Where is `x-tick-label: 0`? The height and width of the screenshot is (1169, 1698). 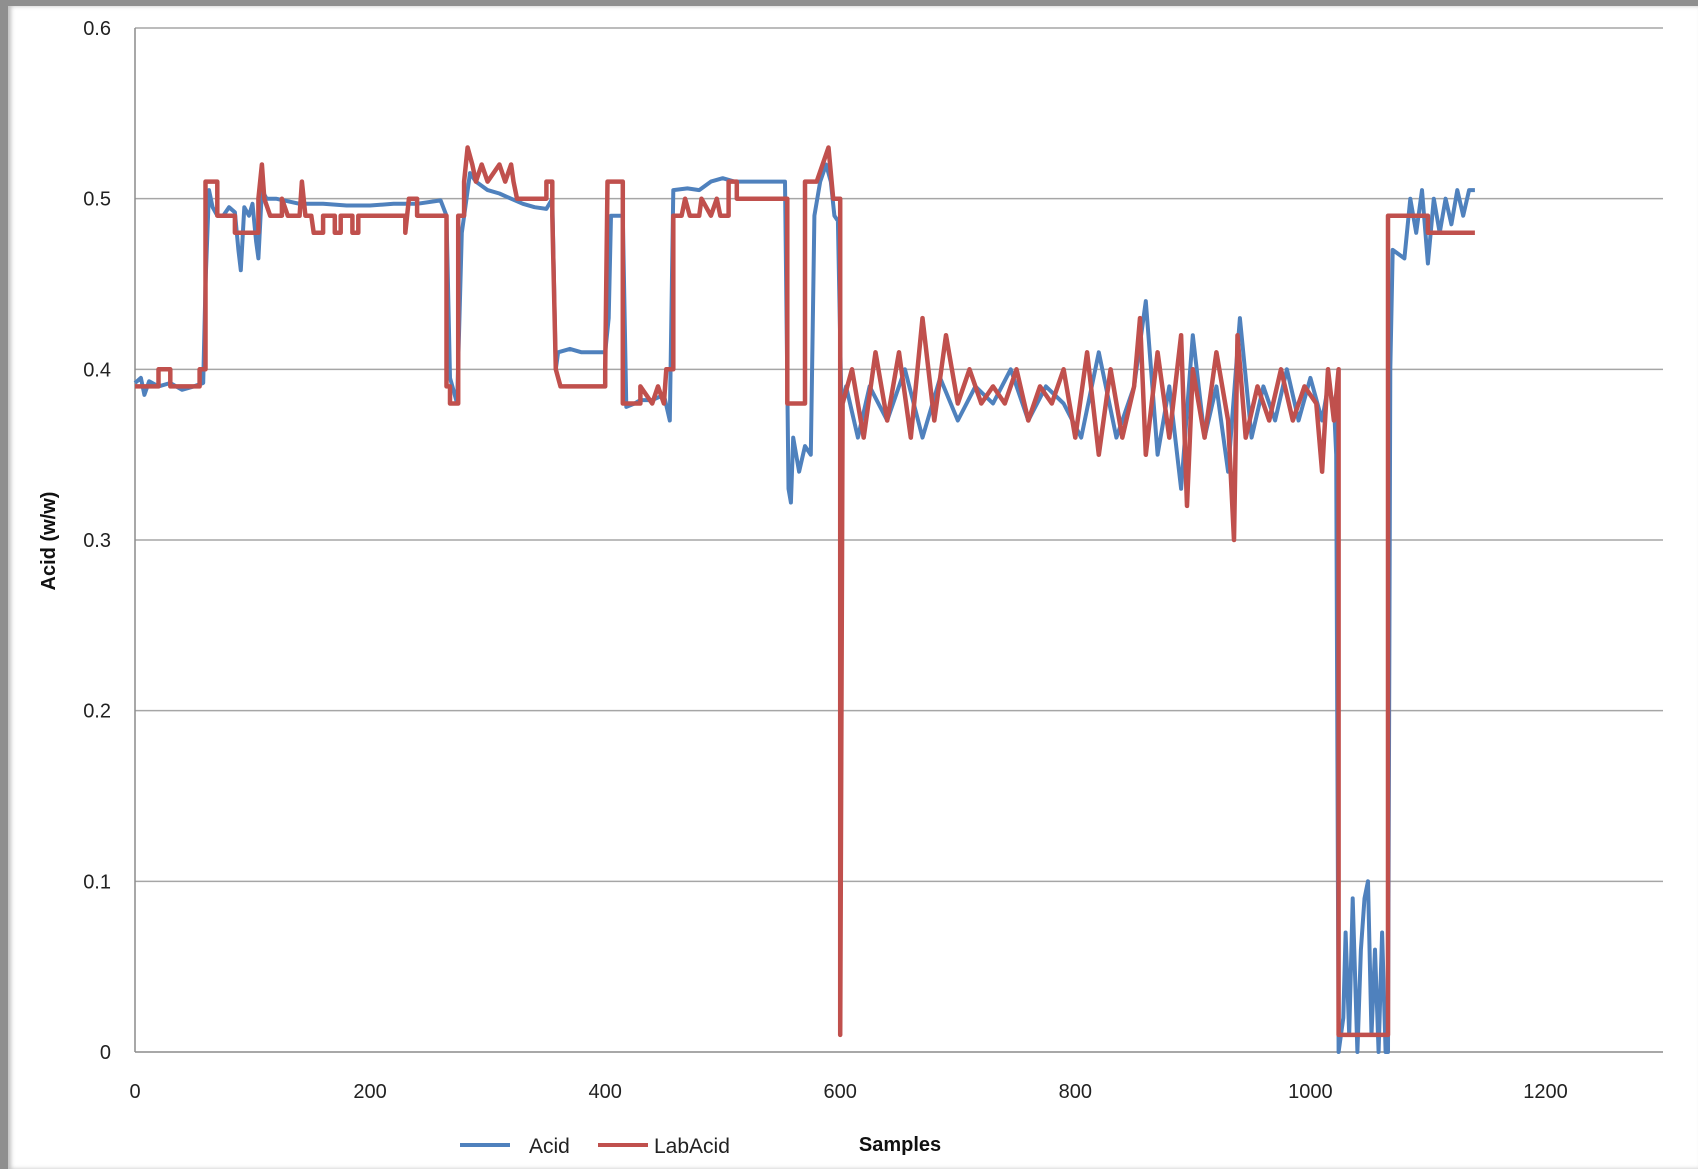 x-tick-label: 0 is located at coordinates (134, 1092).